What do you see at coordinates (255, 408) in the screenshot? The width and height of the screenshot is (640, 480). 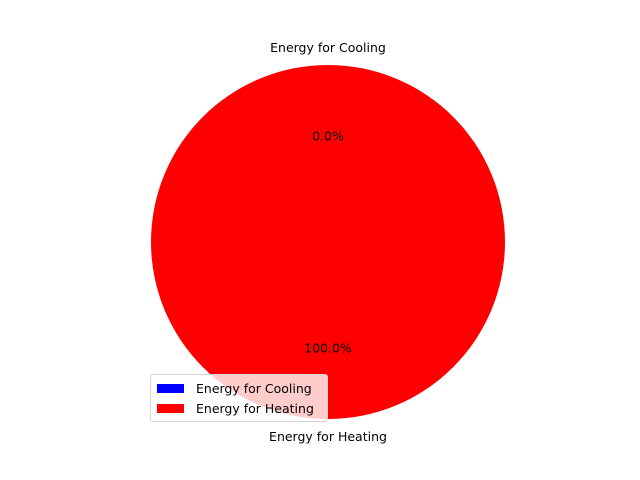 I see `legend-label-heating: Energy for Heating` at bounding box center [255, 408].